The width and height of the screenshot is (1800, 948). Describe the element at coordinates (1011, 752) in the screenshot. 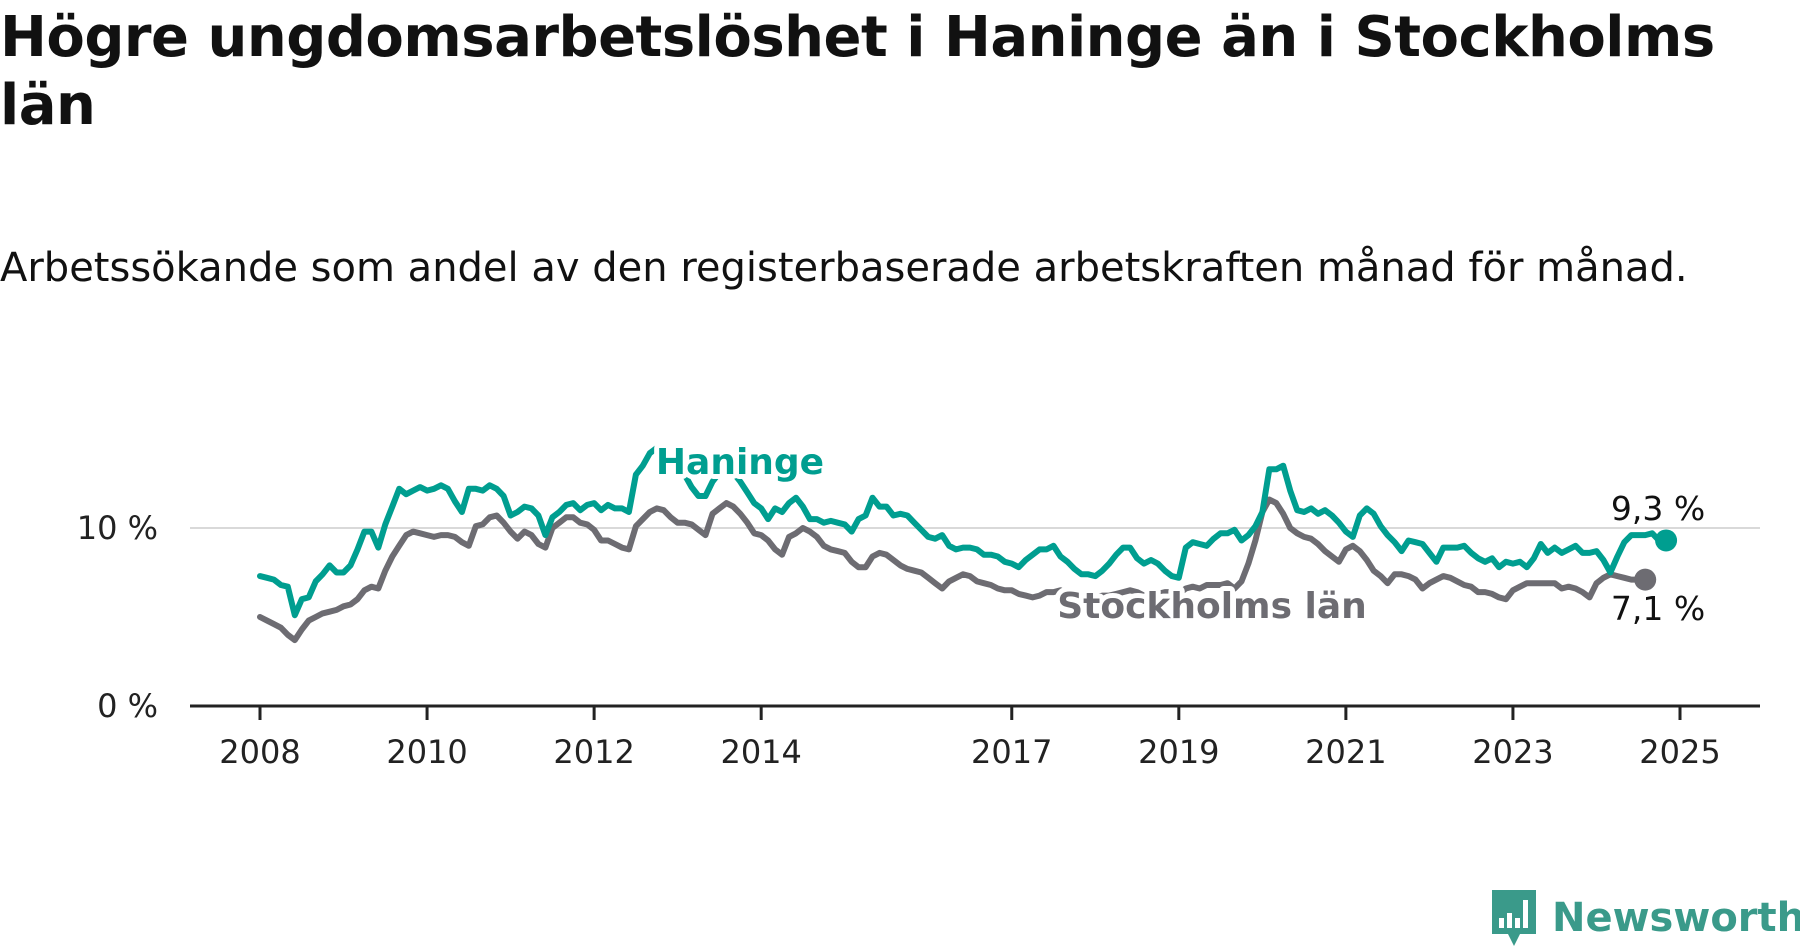

I see `x-tick-label: 2017` at that location.